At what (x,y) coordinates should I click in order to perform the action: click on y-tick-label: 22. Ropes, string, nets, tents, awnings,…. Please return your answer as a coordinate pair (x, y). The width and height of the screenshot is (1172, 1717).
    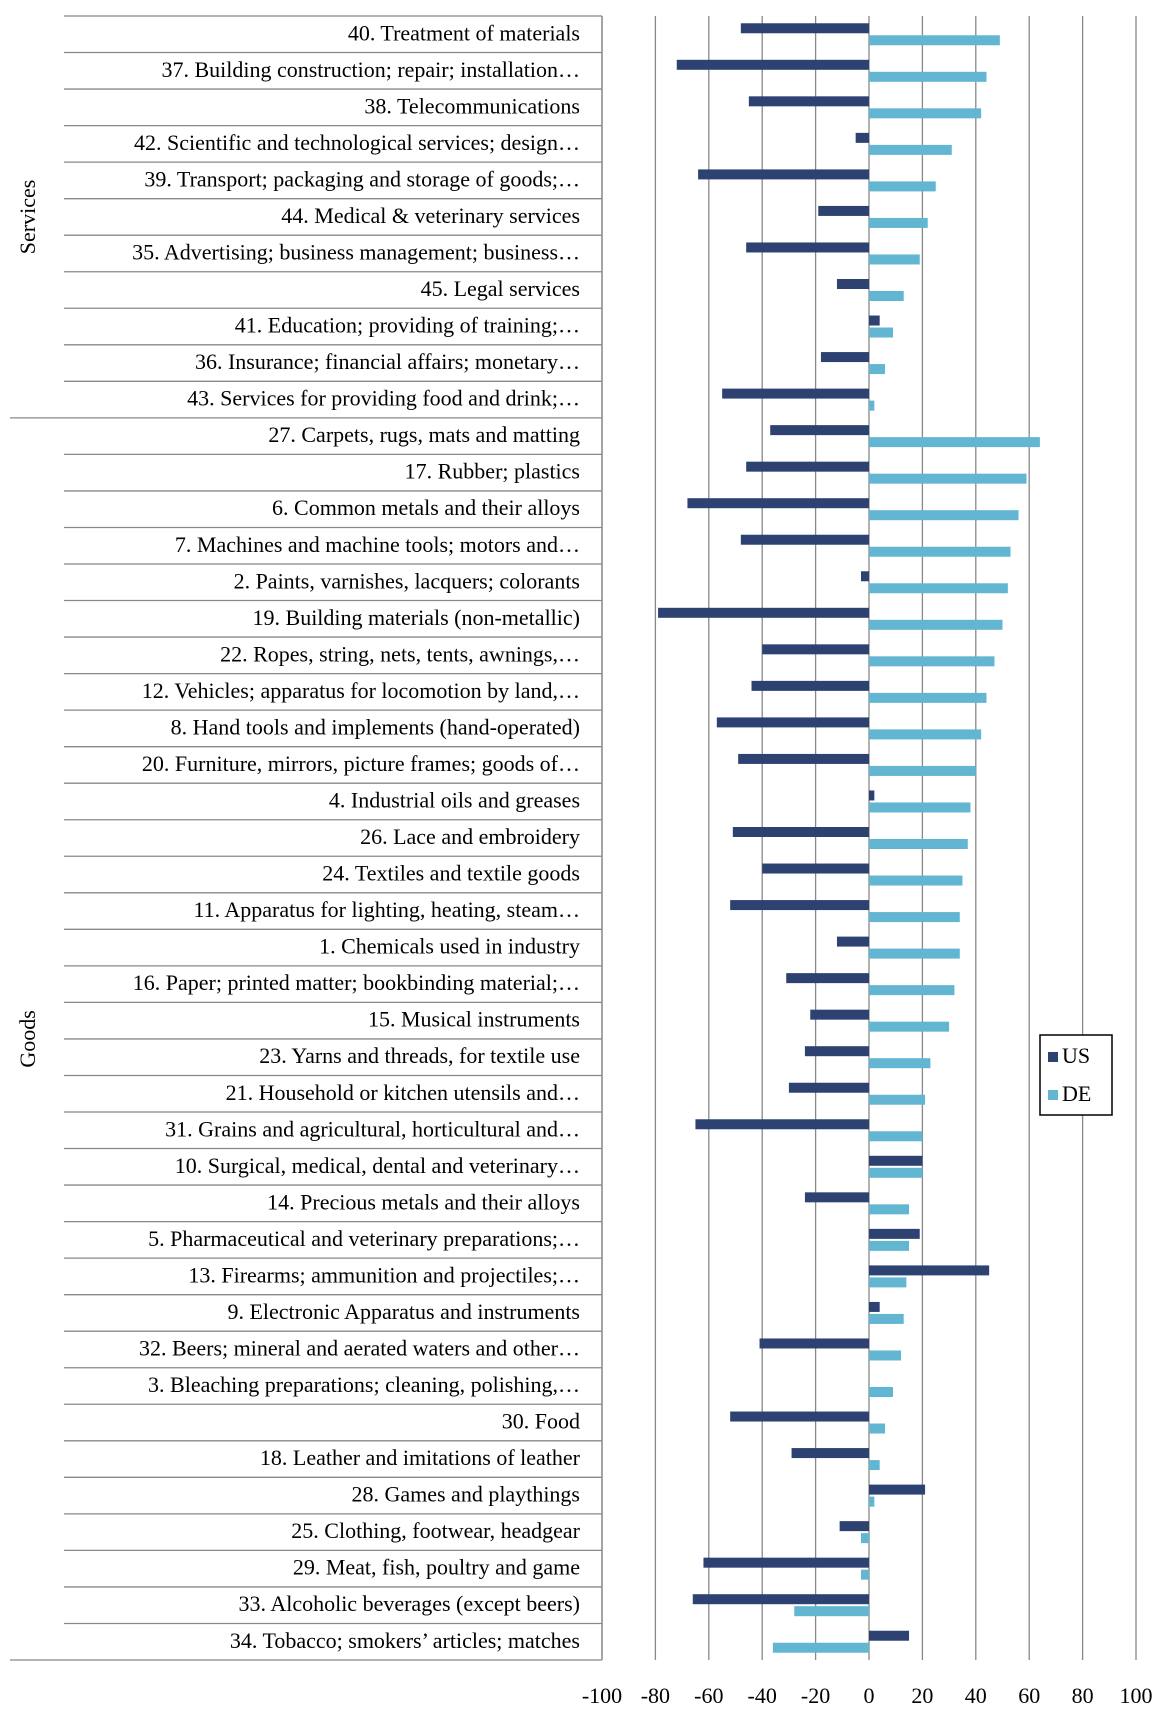
    Looking at the image, I should click on (400, 653).